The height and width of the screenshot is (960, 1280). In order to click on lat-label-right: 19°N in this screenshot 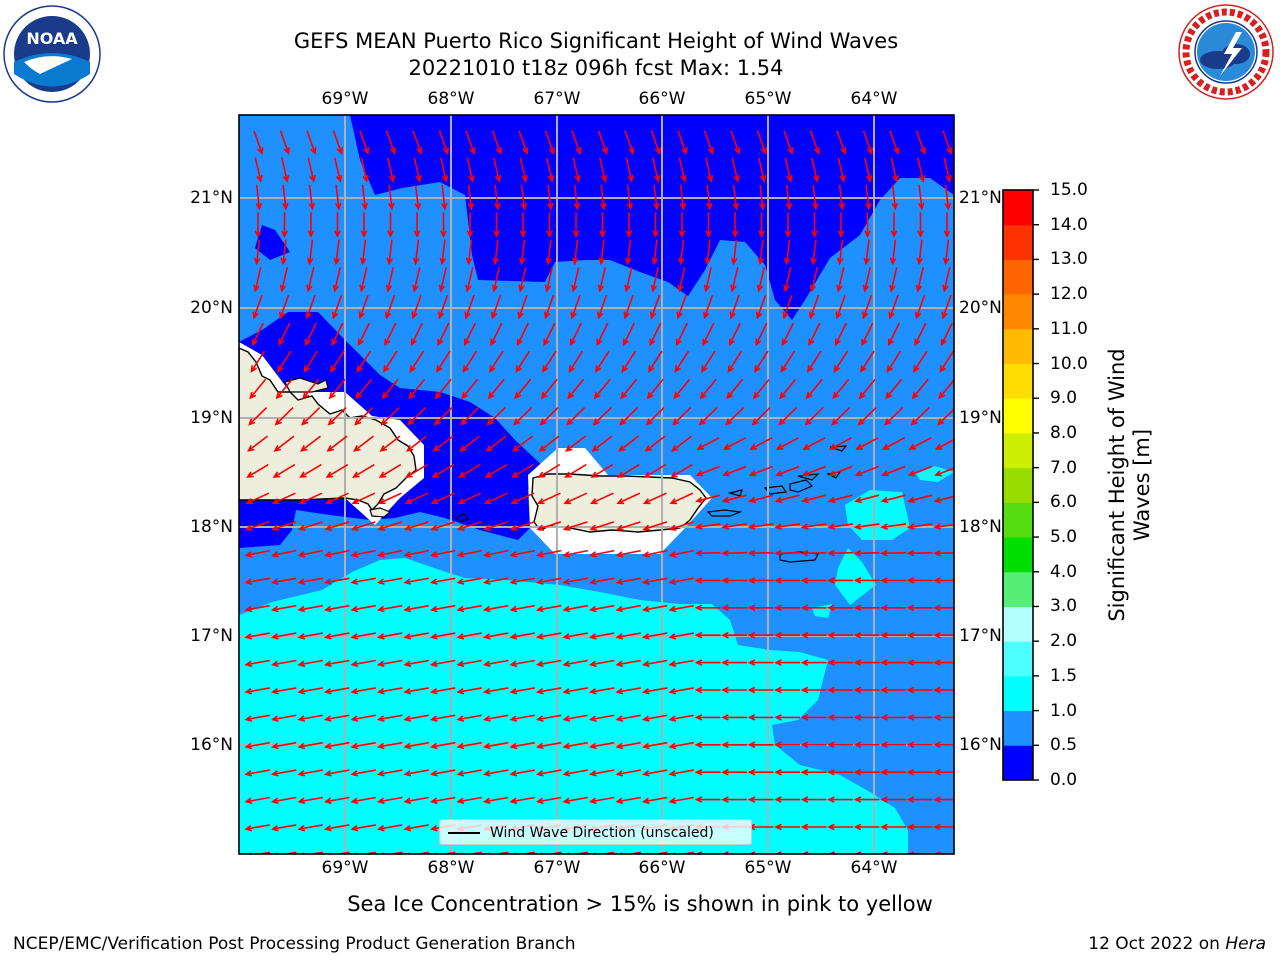, I will do `click(980, 418)`.